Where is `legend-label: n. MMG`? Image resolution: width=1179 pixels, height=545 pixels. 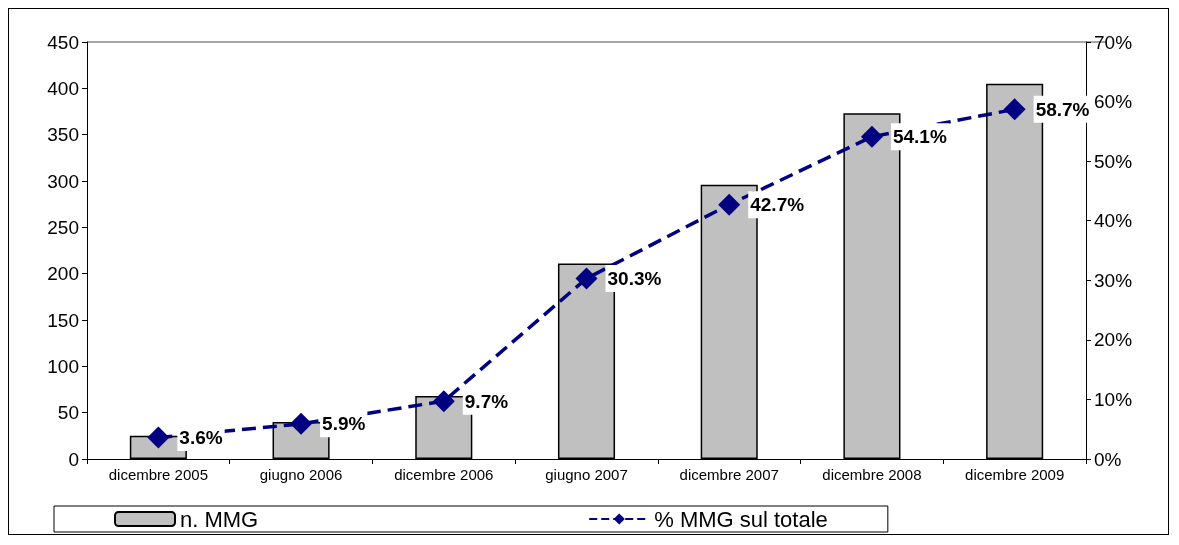
legend-label: n. MMG is located at coordinates (219, 519).